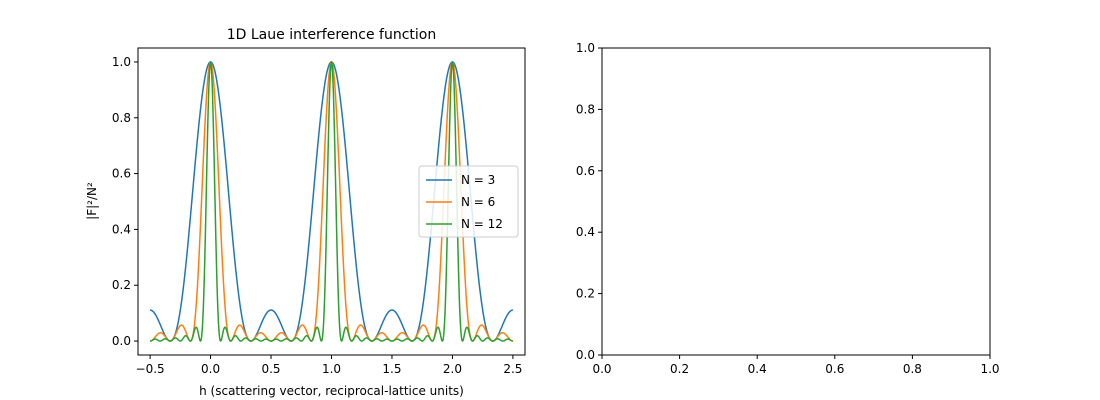 The height and width of the screenshot is (400, 1100). Describe the element at coordinates (834, 369) in the screenshot. I see `x-tick-label: 0.6` at that location.